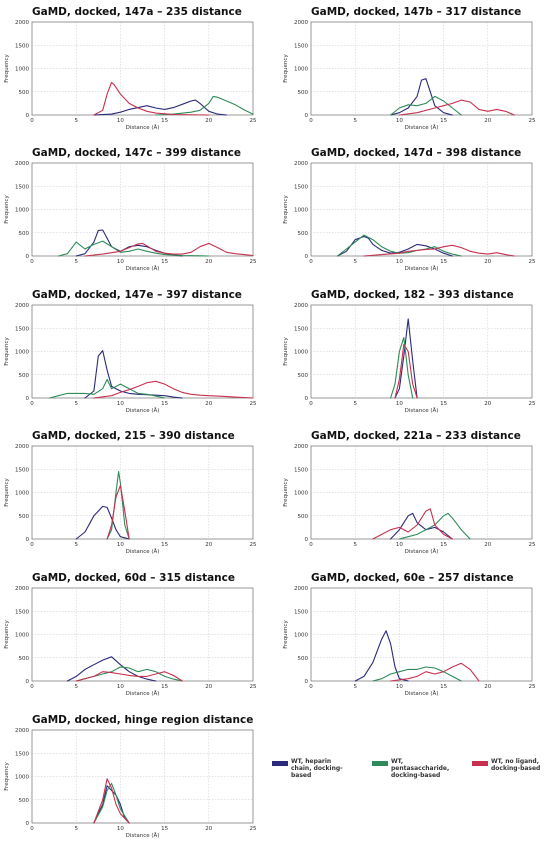 The height and width of the screenshot is (844, 550). Describe the element at coordinates (416, 436) in the screenshot. I see `chart-title: GaMD, docked, 221a – 233 distance` at that location.